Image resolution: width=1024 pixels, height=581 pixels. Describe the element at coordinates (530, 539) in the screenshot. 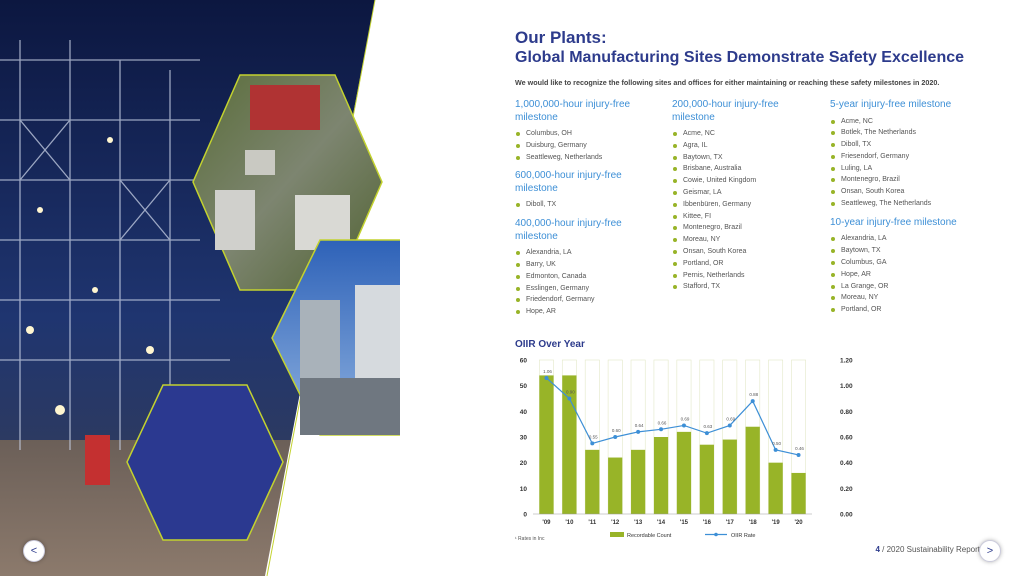

I see `chart-footnote: ¹ Rates in Inc` at that location.